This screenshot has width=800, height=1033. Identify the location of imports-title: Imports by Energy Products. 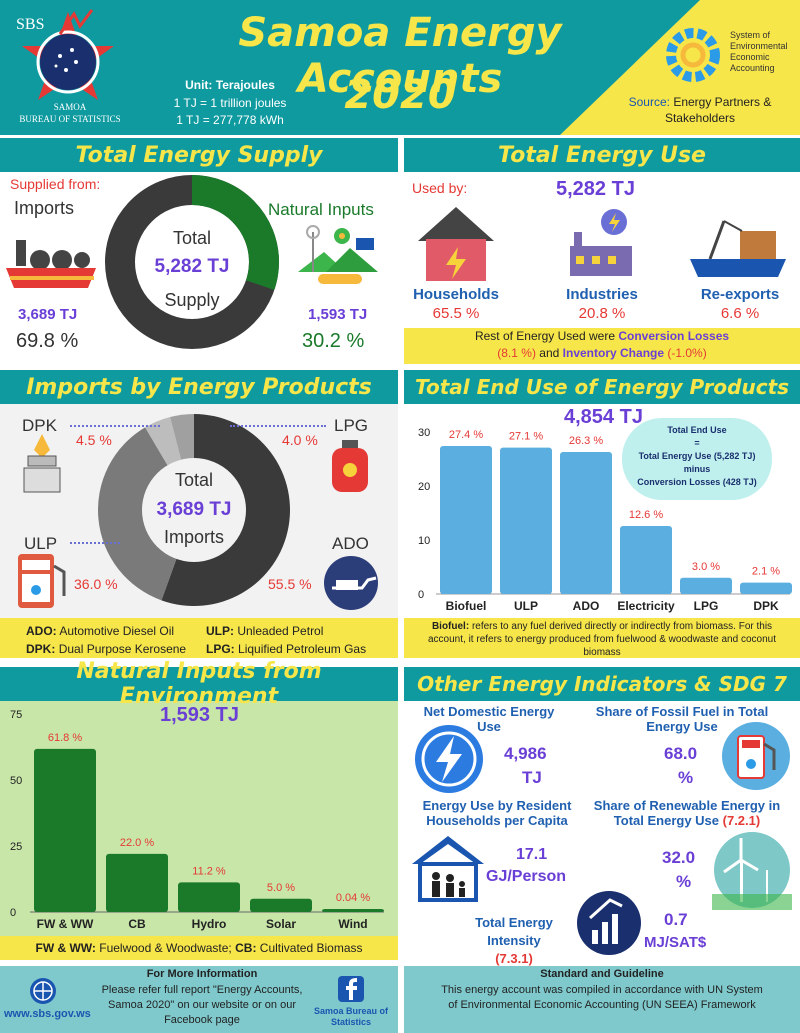
(199, 387).